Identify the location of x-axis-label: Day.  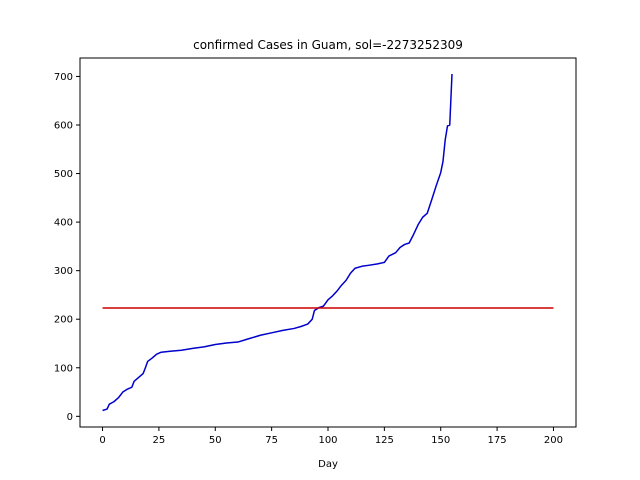
(328, 464).